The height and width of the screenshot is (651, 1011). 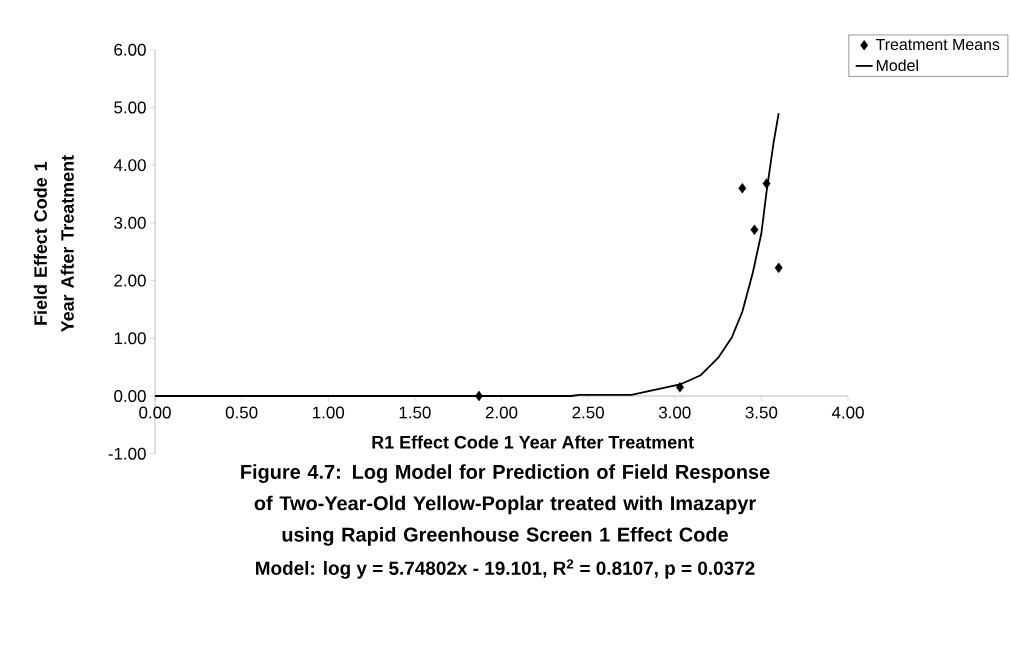 I want to click on y-tick-label: 2.00, so click(x=130, y=280).